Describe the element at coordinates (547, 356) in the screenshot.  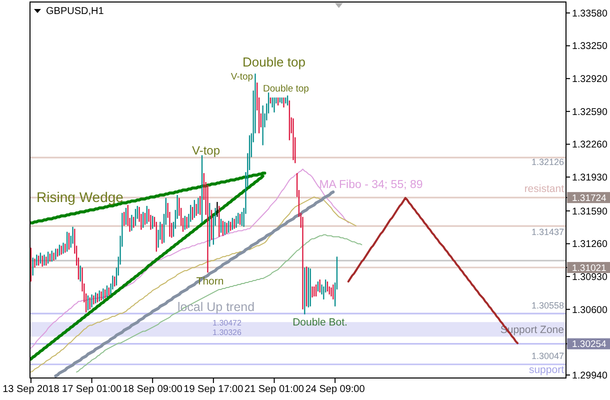
I see `annotation: 1.30047` at that location.